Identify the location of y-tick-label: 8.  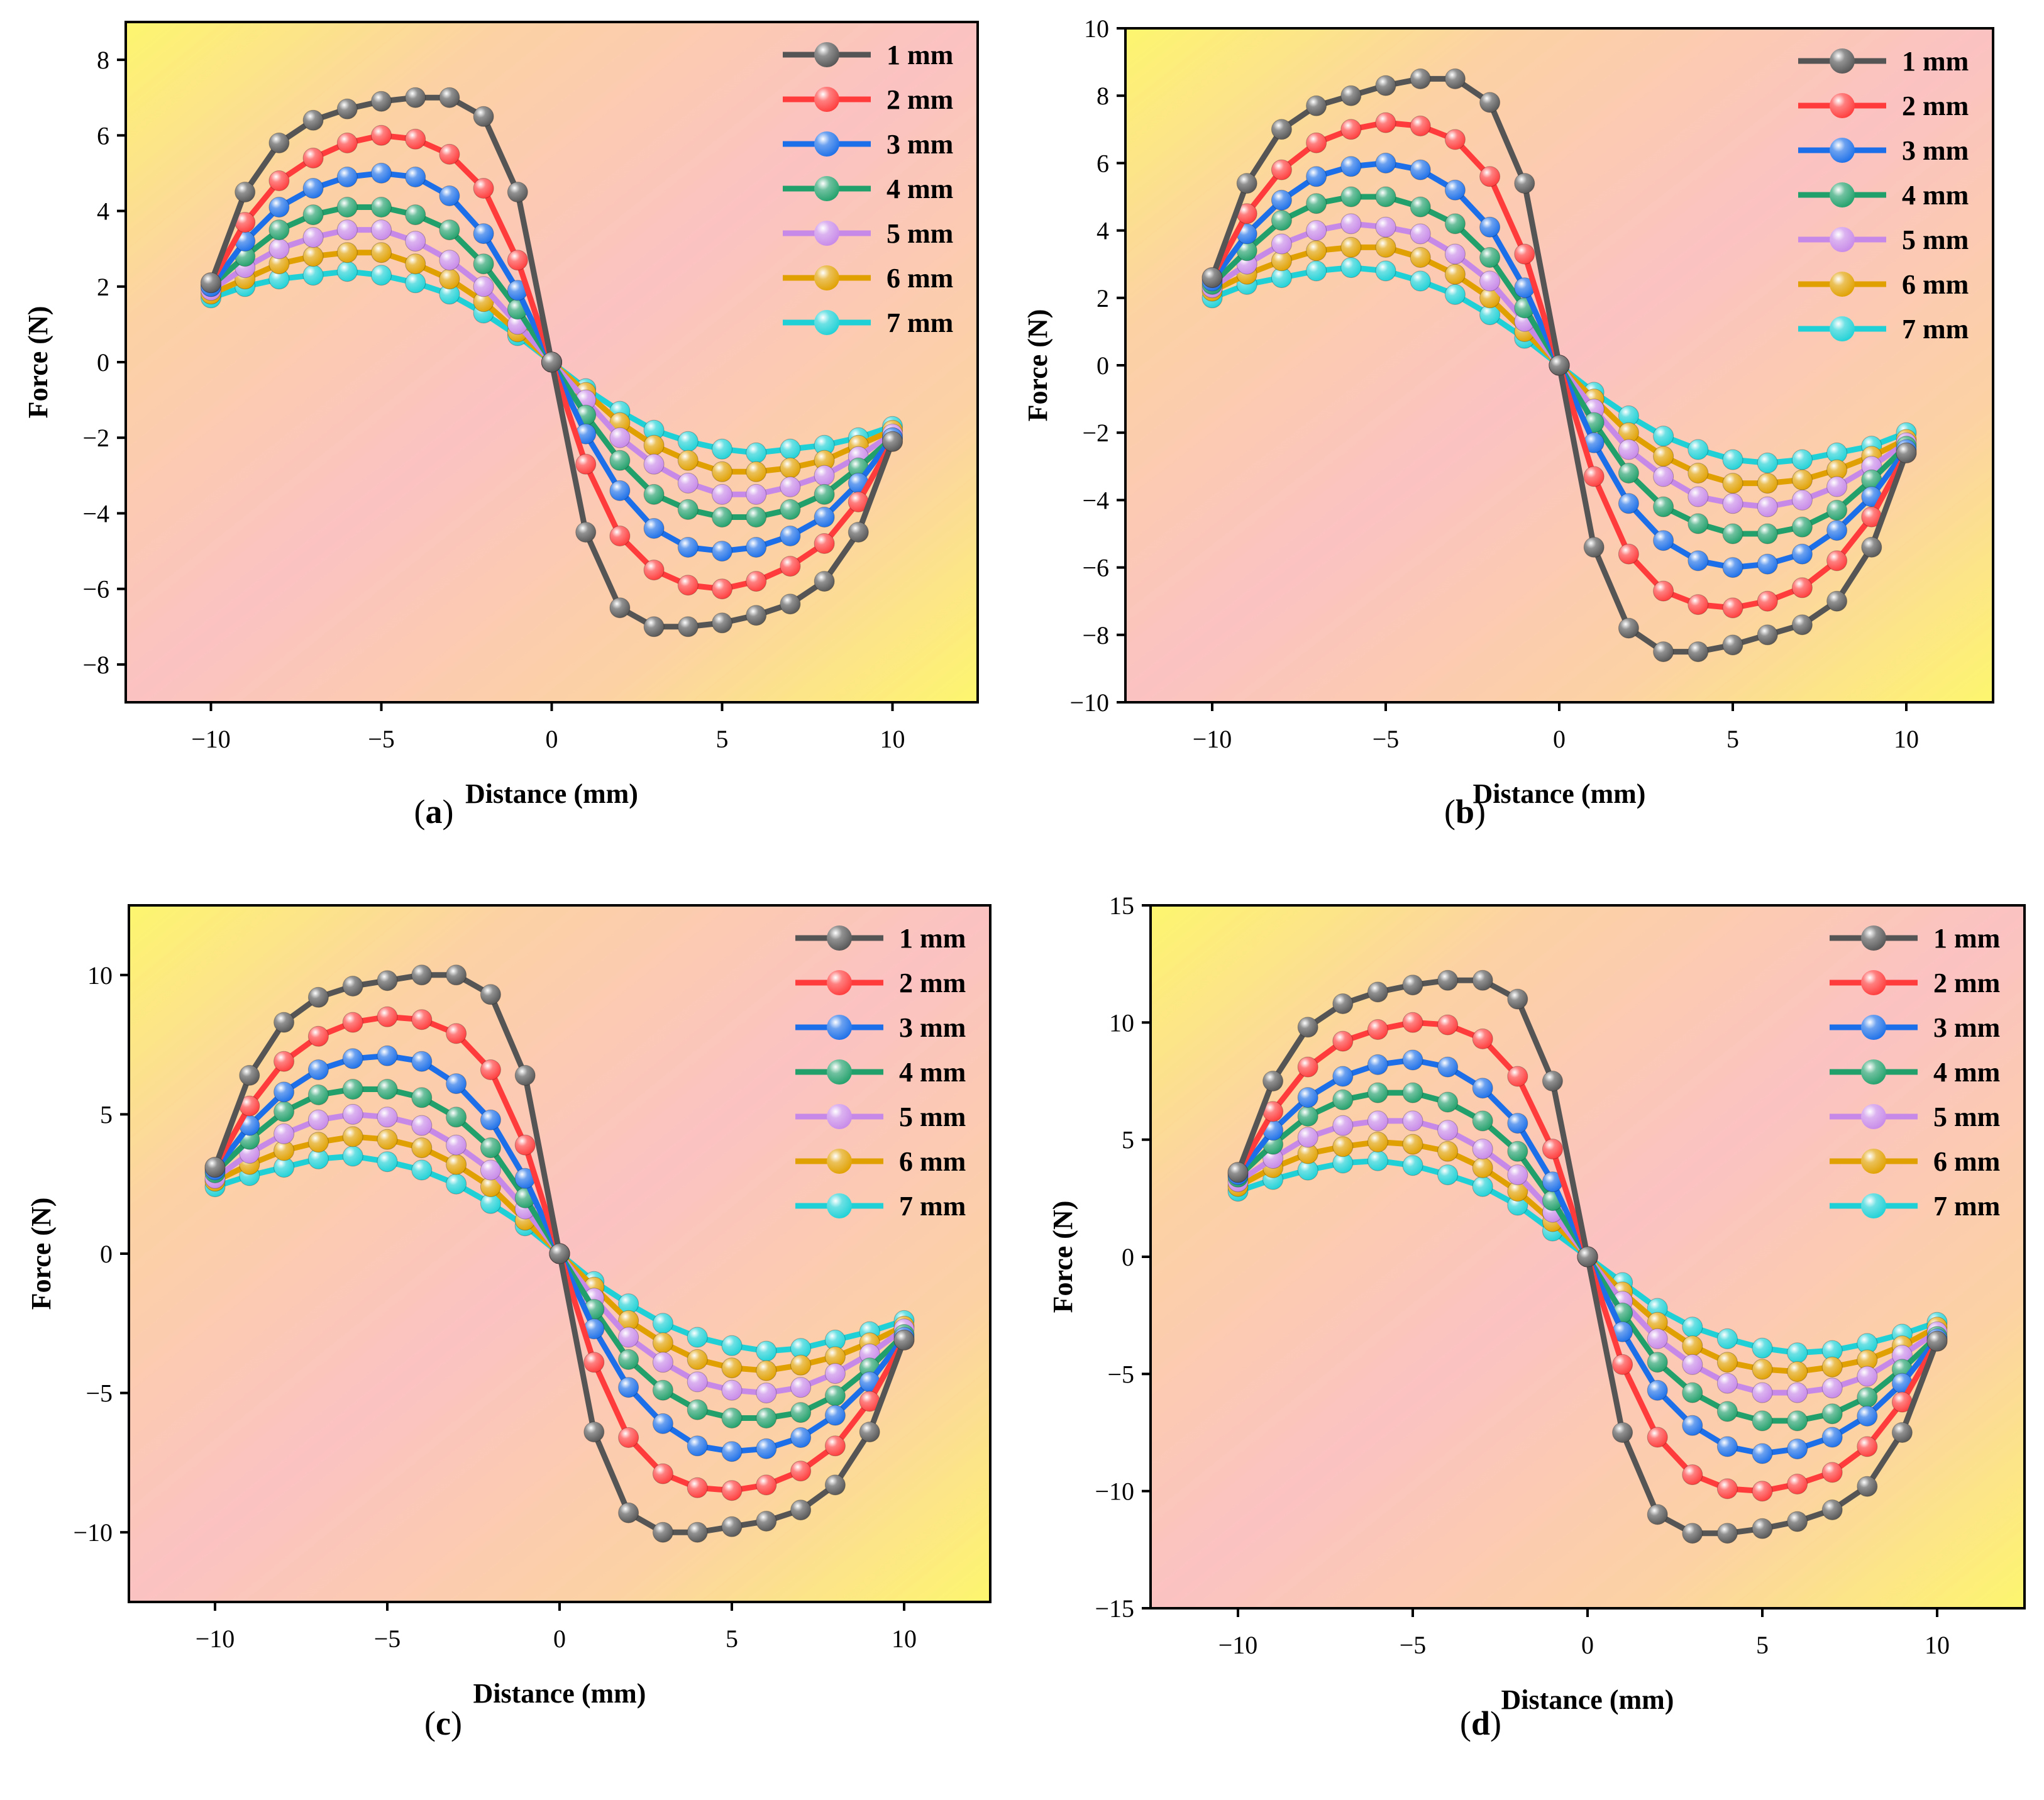
(103, 60).